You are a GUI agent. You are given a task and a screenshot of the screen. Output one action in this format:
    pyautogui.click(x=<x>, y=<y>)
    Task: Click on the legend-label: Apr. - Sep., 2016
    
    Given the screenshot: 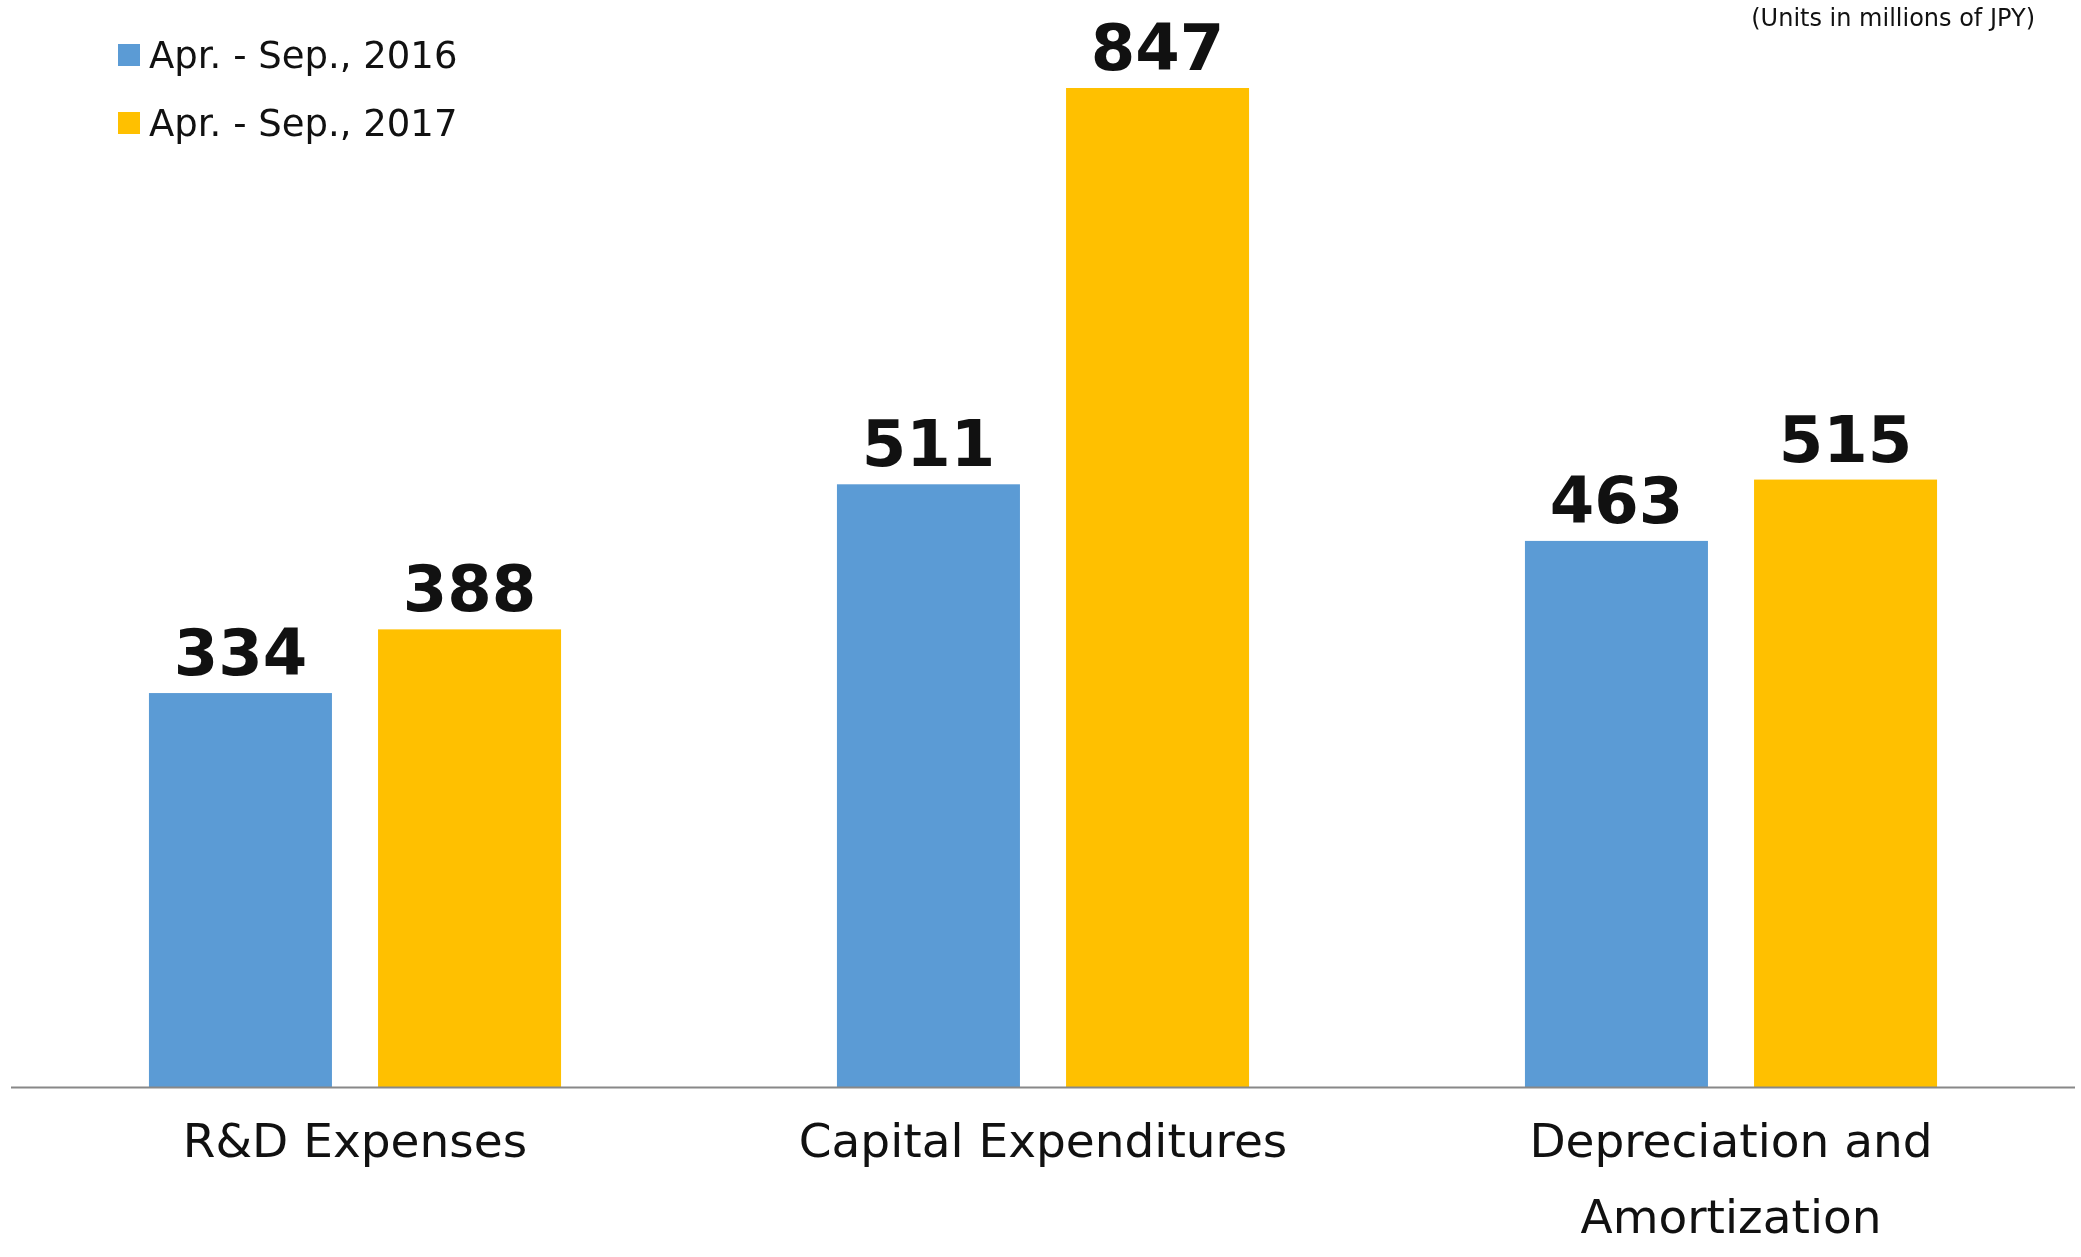 What is the action you would take?
    pyautogui.click(x=303, y=55)
    